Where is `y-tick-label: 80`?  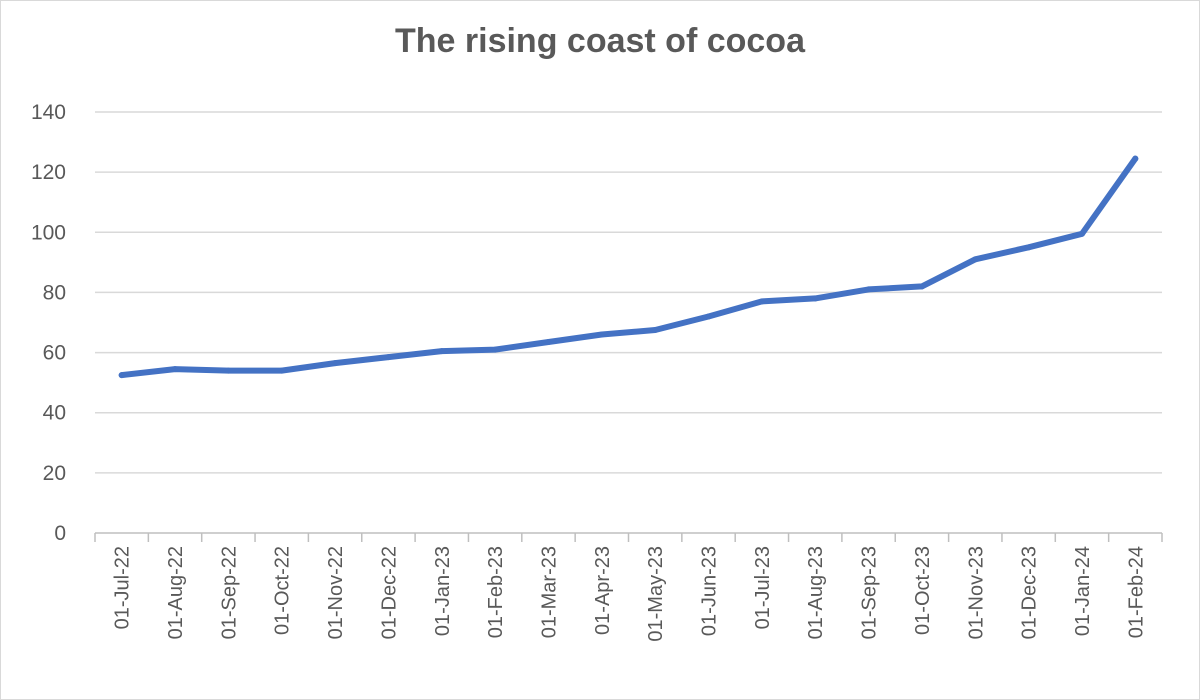
y-tick-label: 80 is located at coordinates (54, 292).